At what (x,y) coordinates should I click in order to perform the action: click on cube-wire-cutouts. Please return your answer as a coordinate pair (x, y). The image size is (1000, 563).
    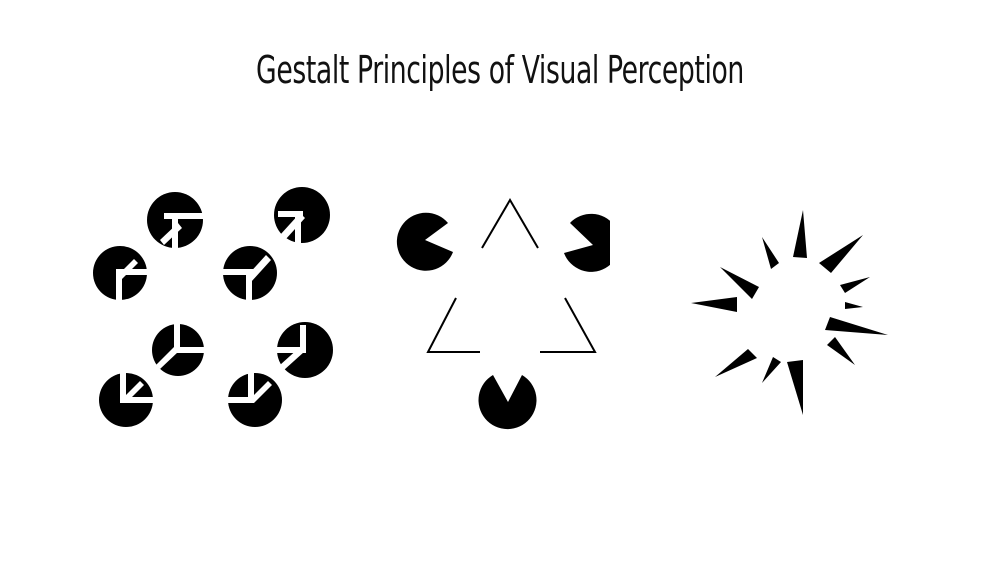
    Looking at the image, I should click on (211, 307).